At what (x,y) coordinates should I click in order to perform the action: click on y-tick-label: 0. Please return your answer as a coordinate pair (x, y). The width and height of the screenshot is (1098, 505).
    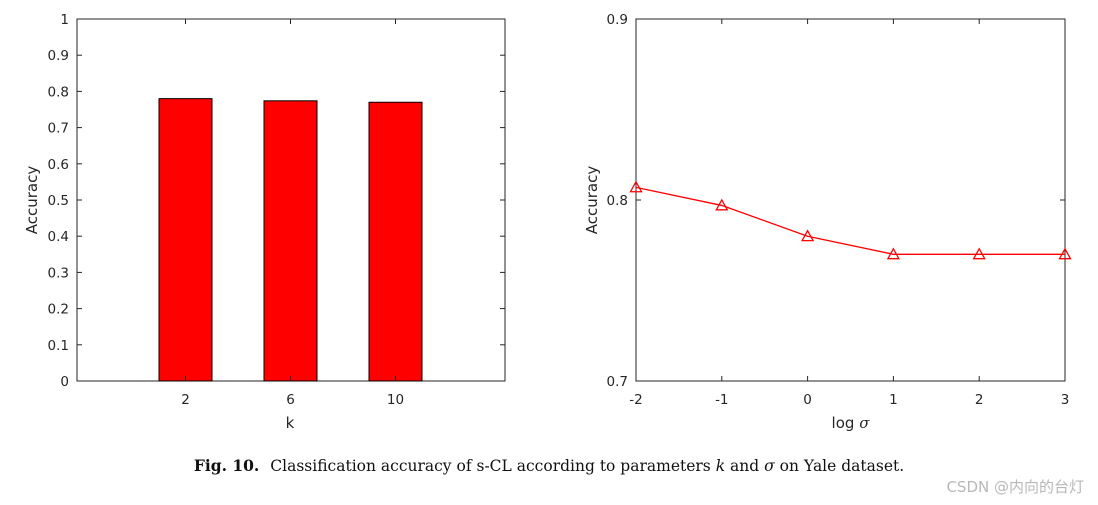
    Looking at the image, I should click on (64, 382).